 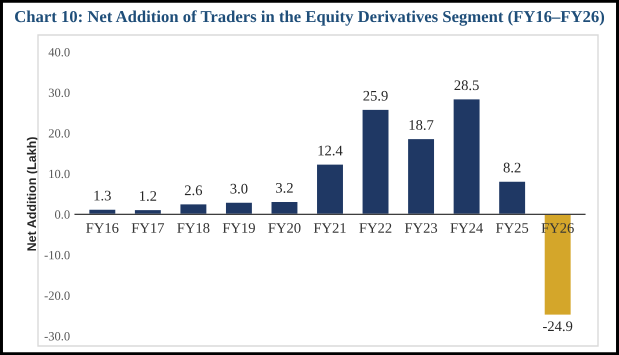 What do you see at coordinates (512, 228) in the screenshot?
I see `x-tick-label: FY25` at bounding box center [512, 228].